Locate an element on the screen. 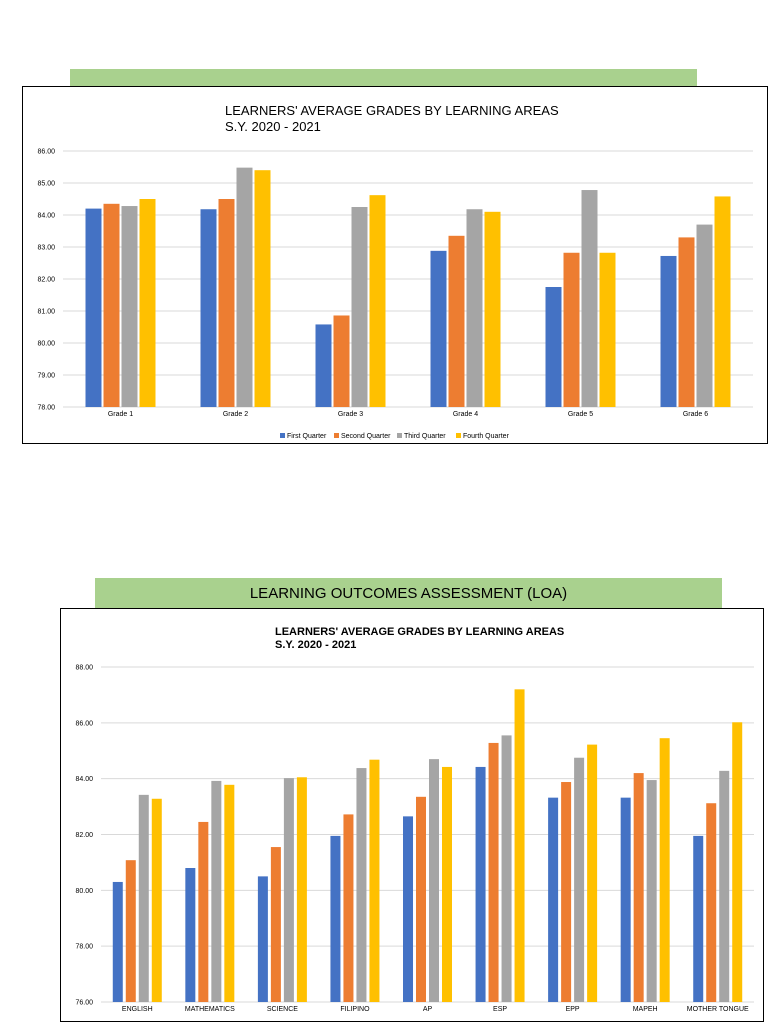  bar-mother-tongue-q2 is located at coordinates (711, 902).